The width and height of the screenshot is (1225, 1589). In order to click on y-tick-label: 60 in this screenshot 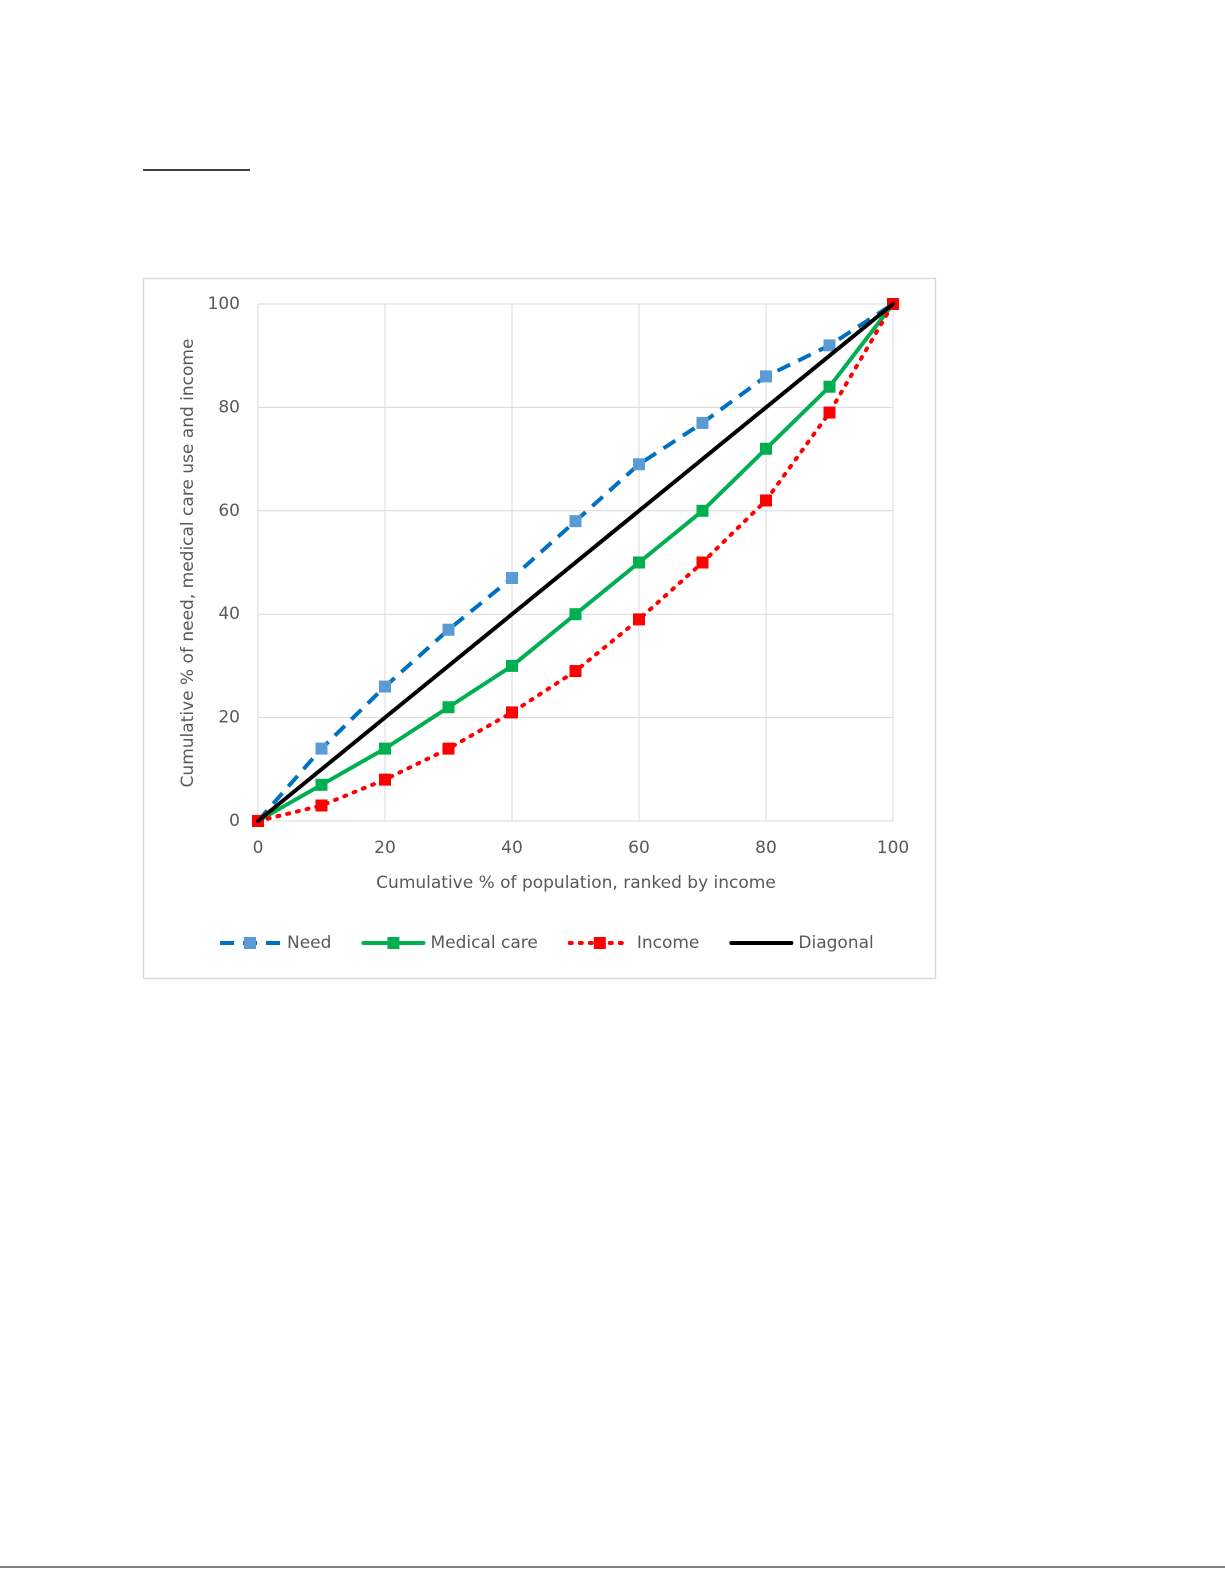, I will do `click(229, 511)`.